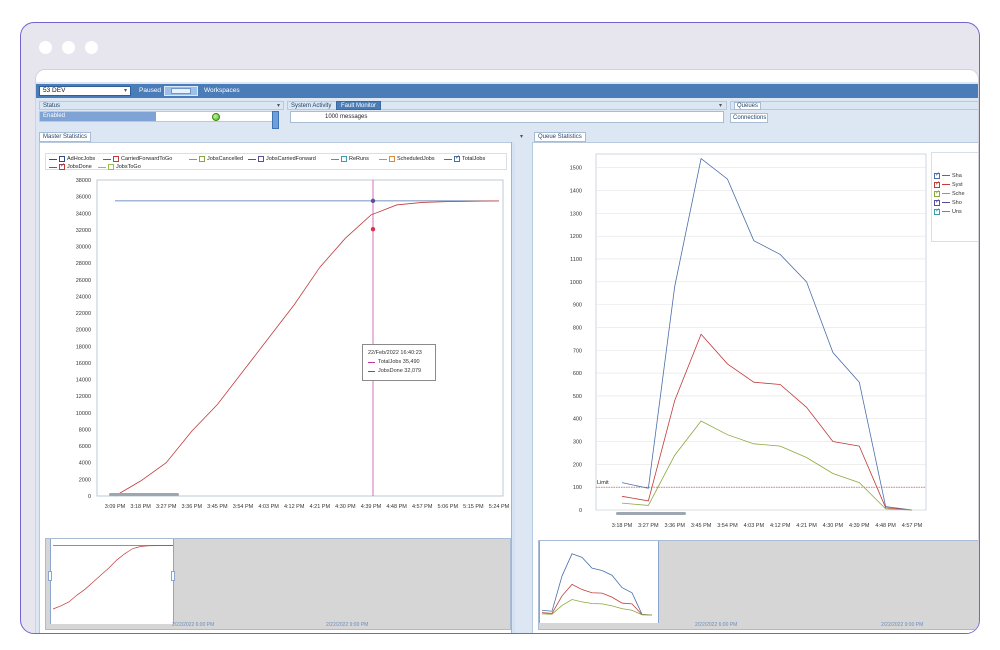 Image resolution: width=1000 pixels, height=650 pixels. I want to click on overview-right-handle, so click(173, 576).